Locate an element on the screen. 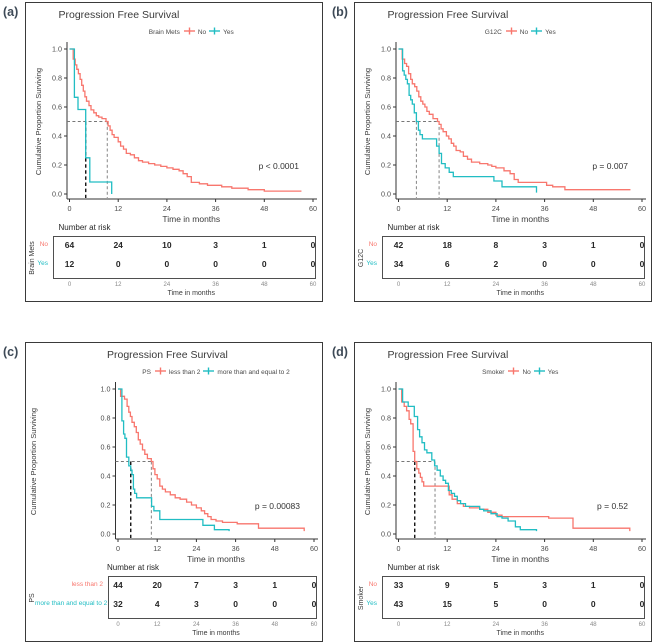 This screenshot has height=644, width=659. legend-strata-label: Smoker is located at coordinates (493, 372).